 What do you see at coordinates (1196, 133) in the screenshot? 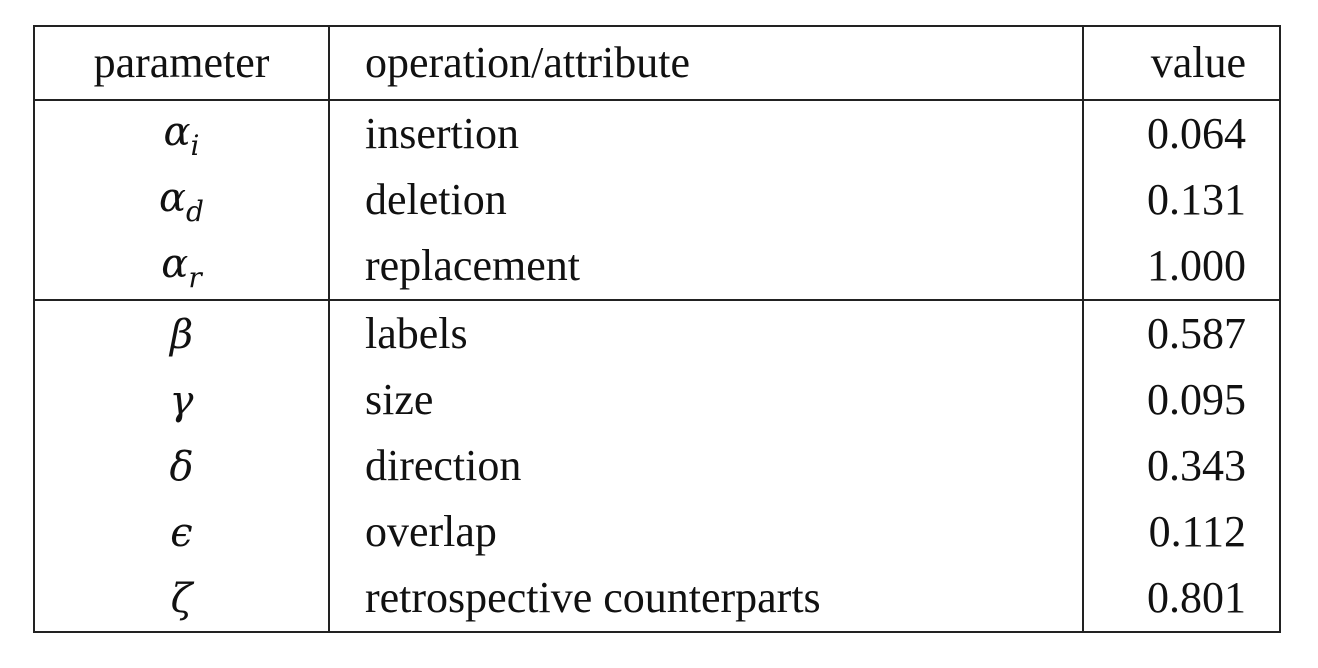
I see `parameter-value: 0.064` at bounding box center [1196, 133].